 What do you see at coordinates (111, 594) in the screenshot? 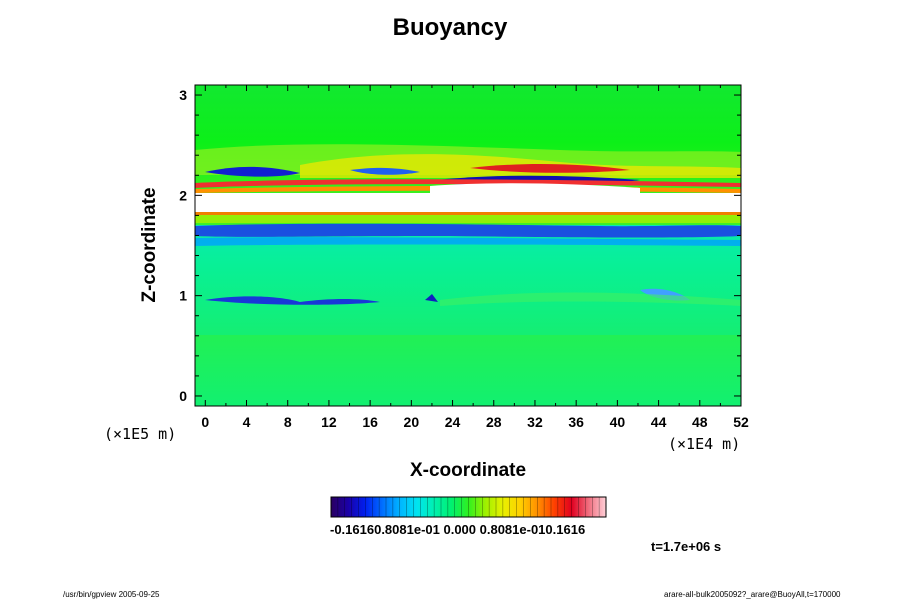
I see `footer-command: /usr/bin/gpview 2005-09-25` at bounding box center [111, 594].